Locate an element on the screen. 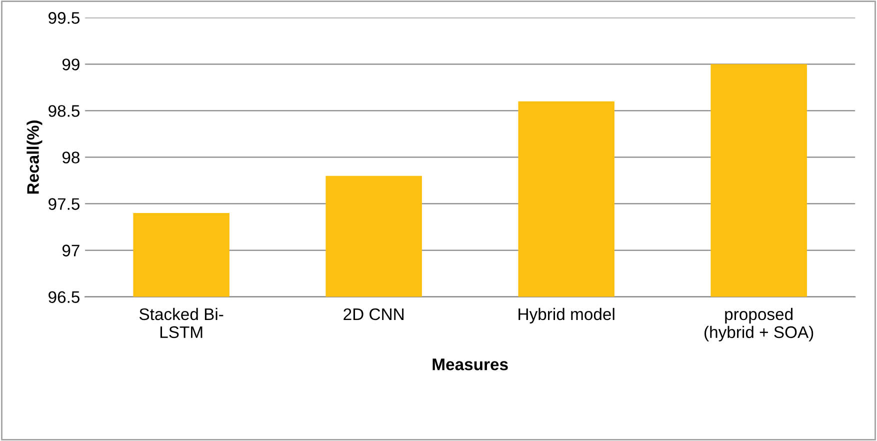 The height and width of the screenshot is (441, 877). x-tick-label: Stacked Bi- LSTM is located at coordinates (181, 323).